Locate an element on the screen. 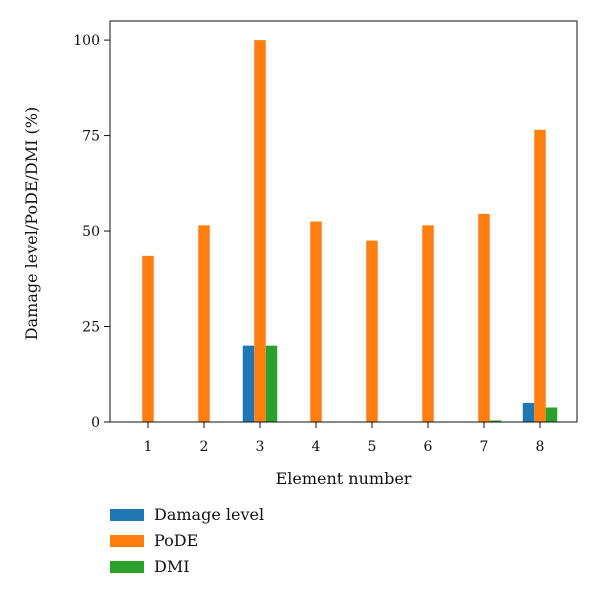 Image resolution: width=600 pixels, height=596 pixels. legend-label: PoDE is located at coordinates (176, 540).